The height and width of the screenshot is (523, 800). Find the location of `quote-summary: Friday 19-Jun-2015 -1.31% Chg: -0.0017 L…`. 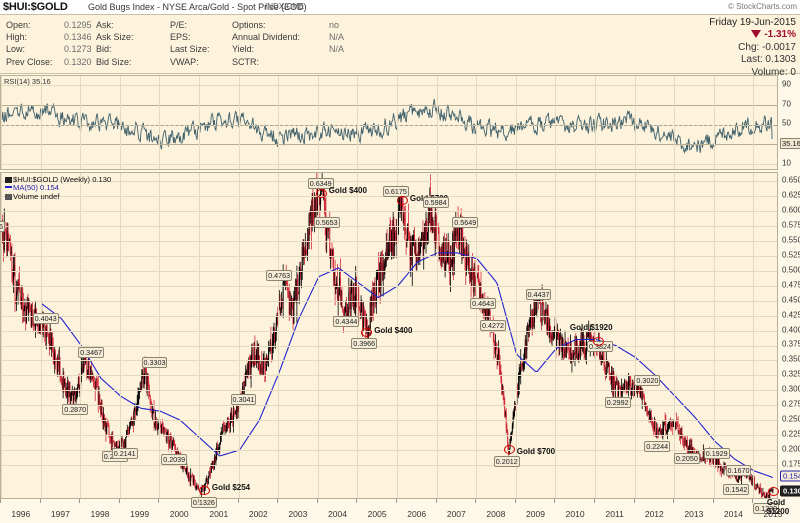

quote-summary: Friday 19-Jun-2015 -1.31% Chg: -0.0017 L… is located at coordinates (752, 48).